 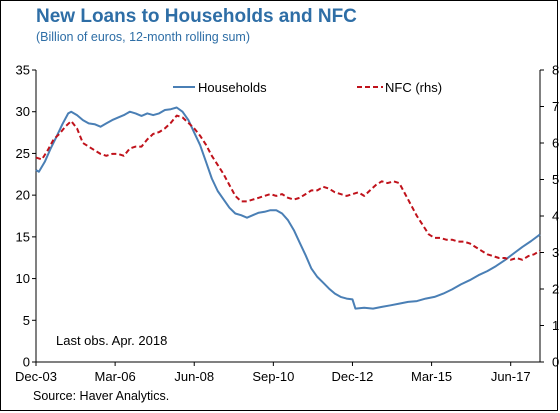 I want to click on y-right-tick-label: 0, so click(x=555, y=362).